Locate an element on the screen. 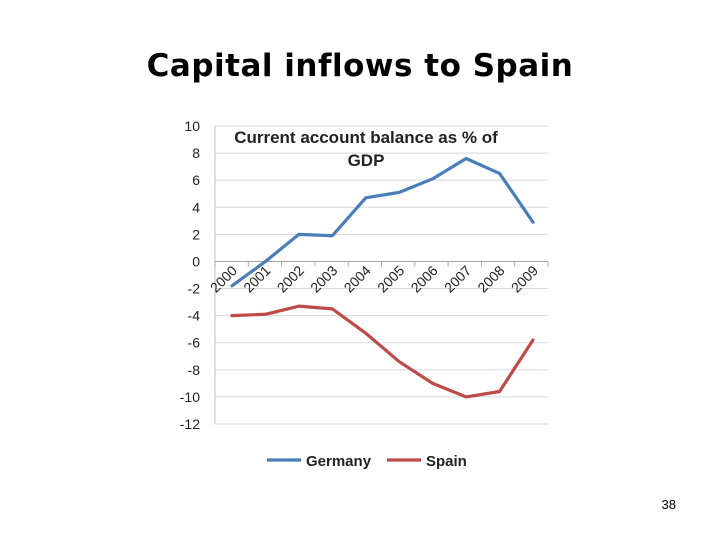  y-tick-label: -8 is located at coordinates (194, 370).